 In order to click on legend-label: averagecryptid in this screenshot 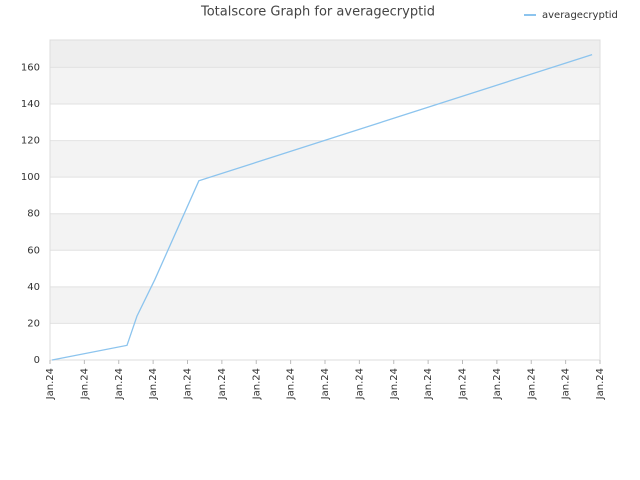, I will do `click(580, 15)`.